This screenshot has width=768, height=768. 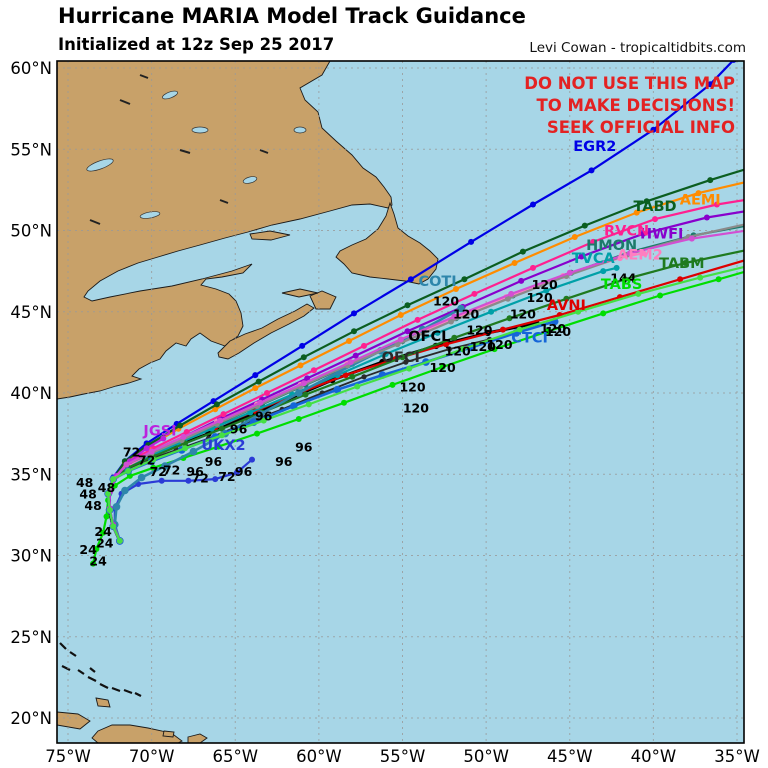 I want to click on model-label-aem2: AEM2, so click(x=640, y=256).